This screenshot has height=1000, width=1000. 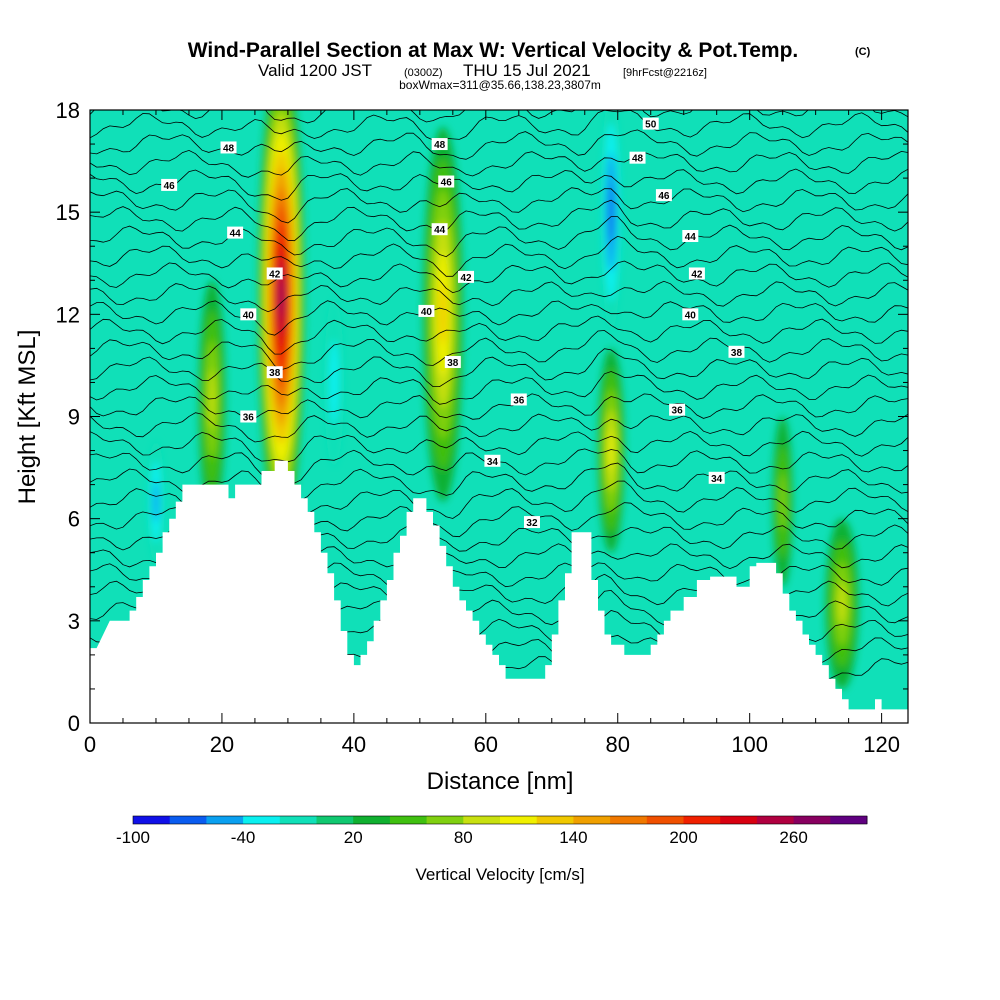 I want to click on svg-text: 50, so click(x=651, y=125).